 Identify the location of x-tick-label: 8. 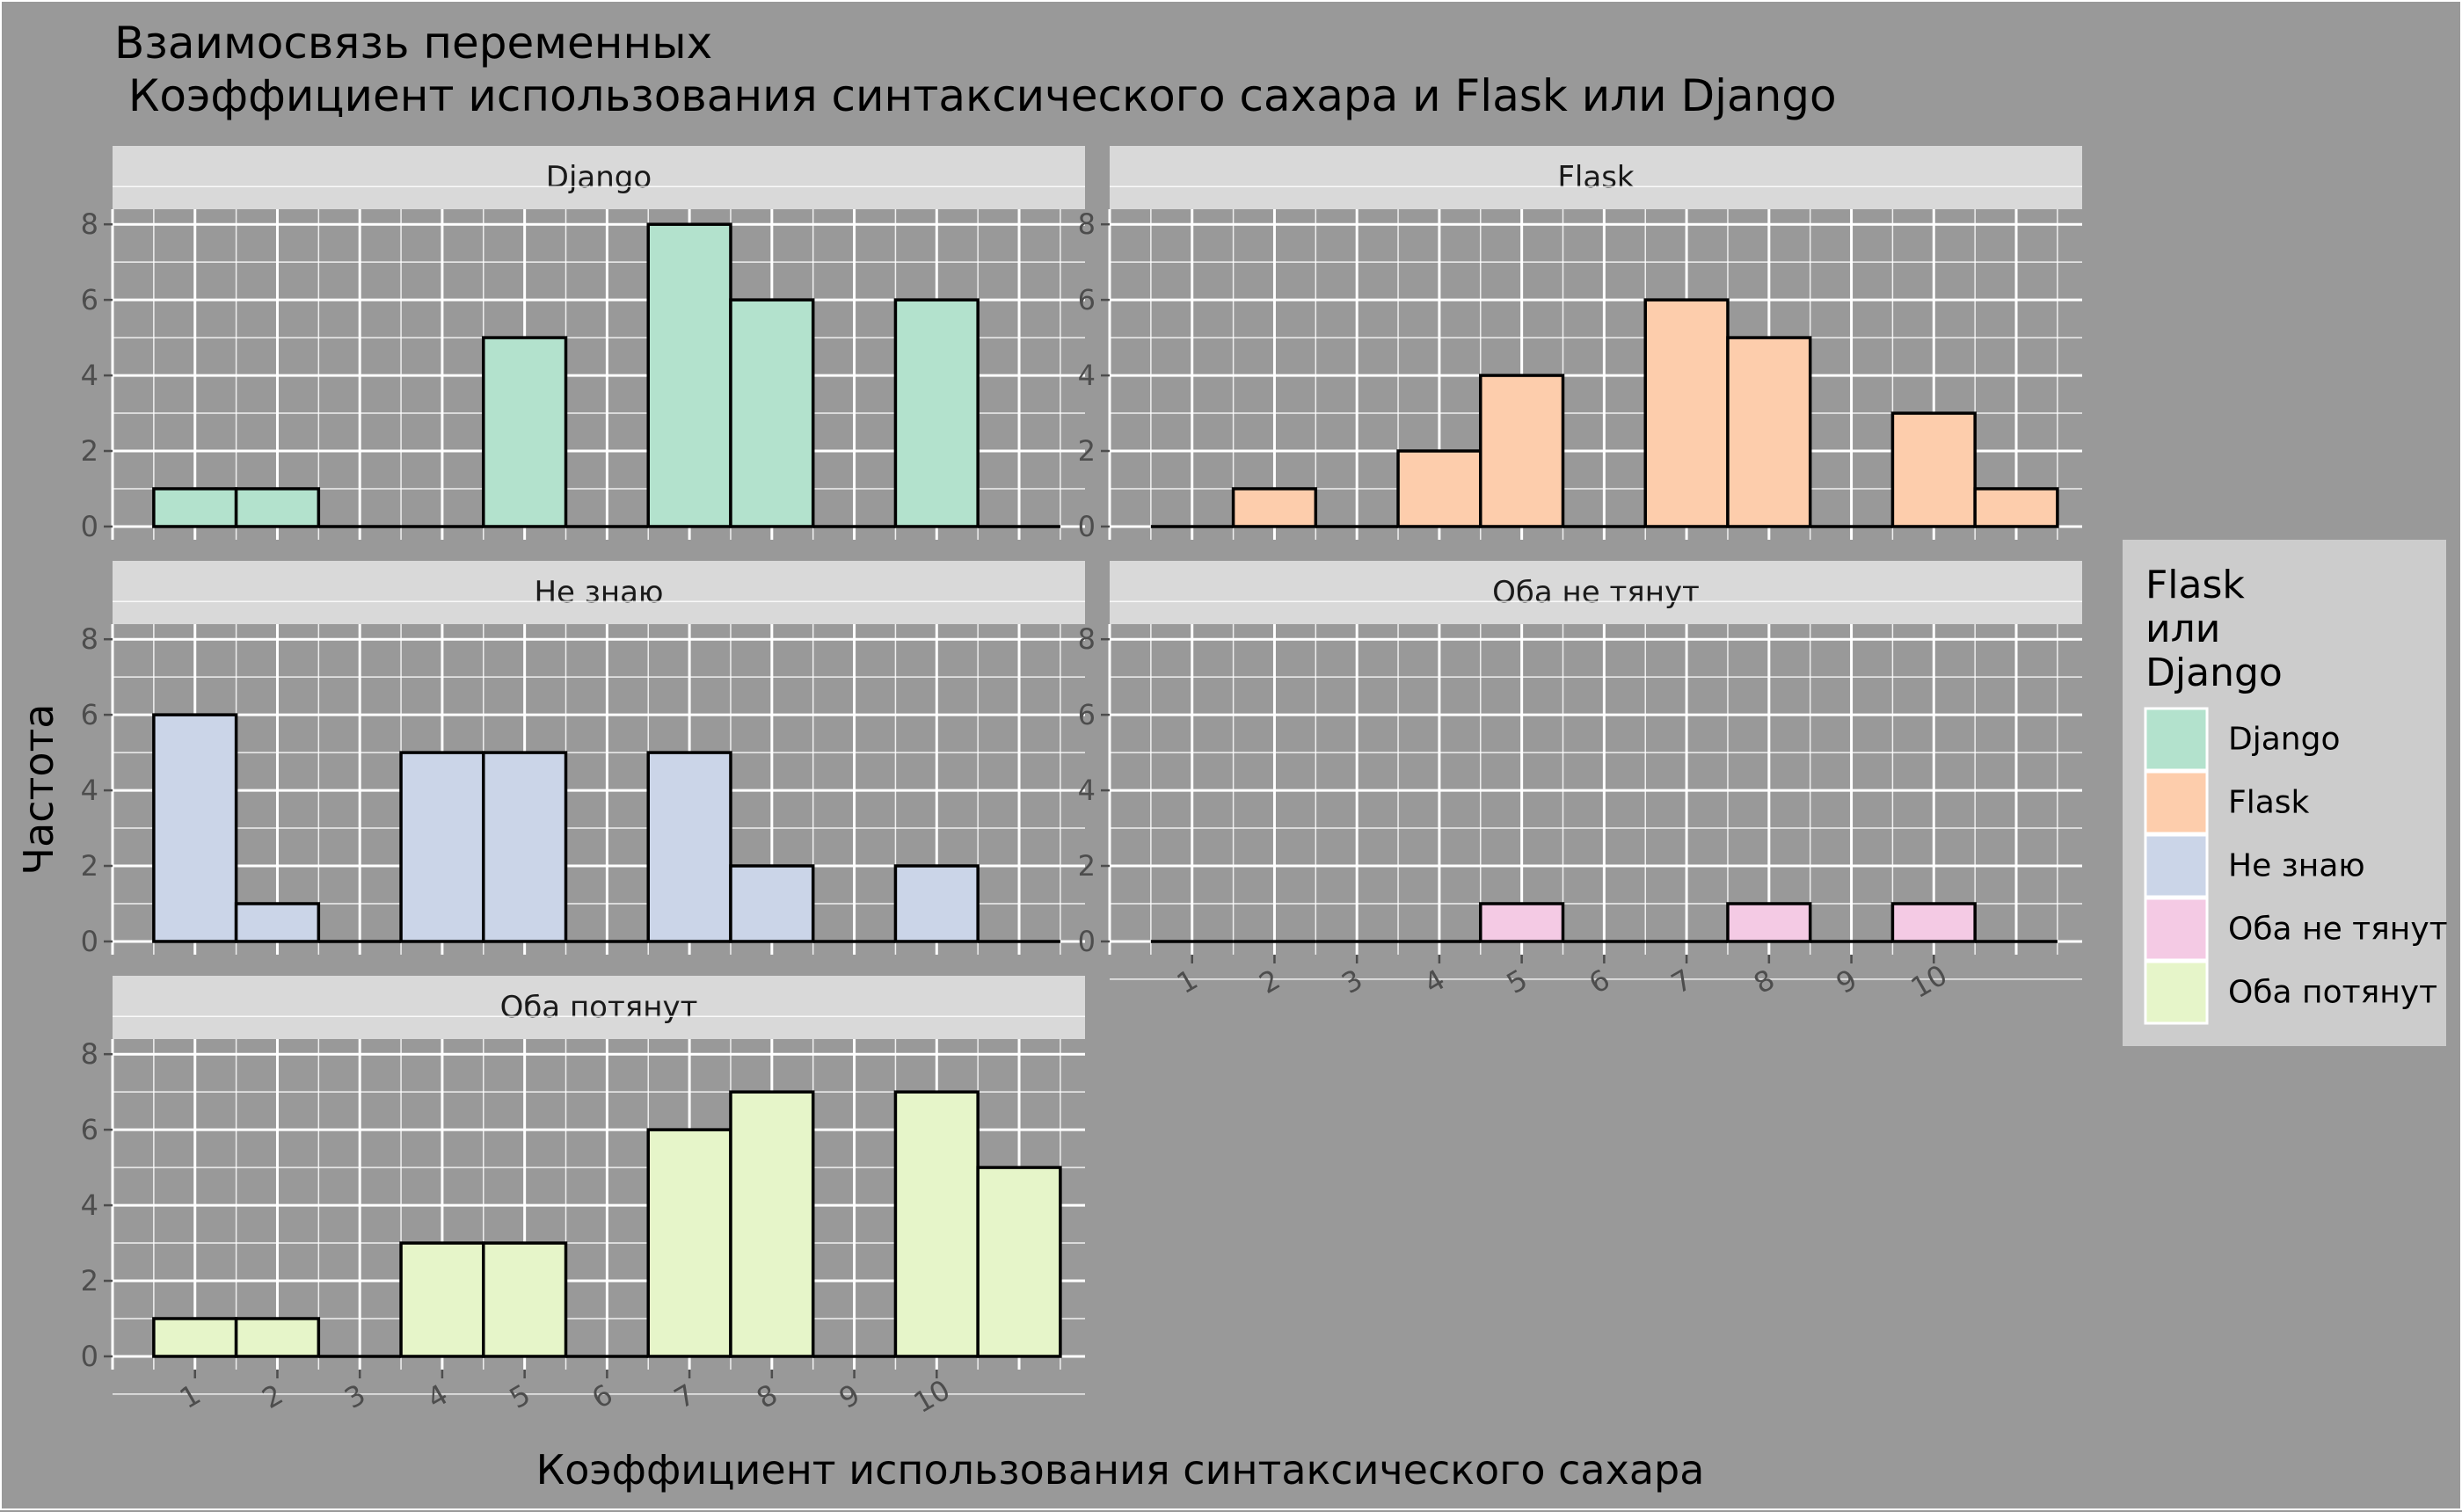
(767, 1397).